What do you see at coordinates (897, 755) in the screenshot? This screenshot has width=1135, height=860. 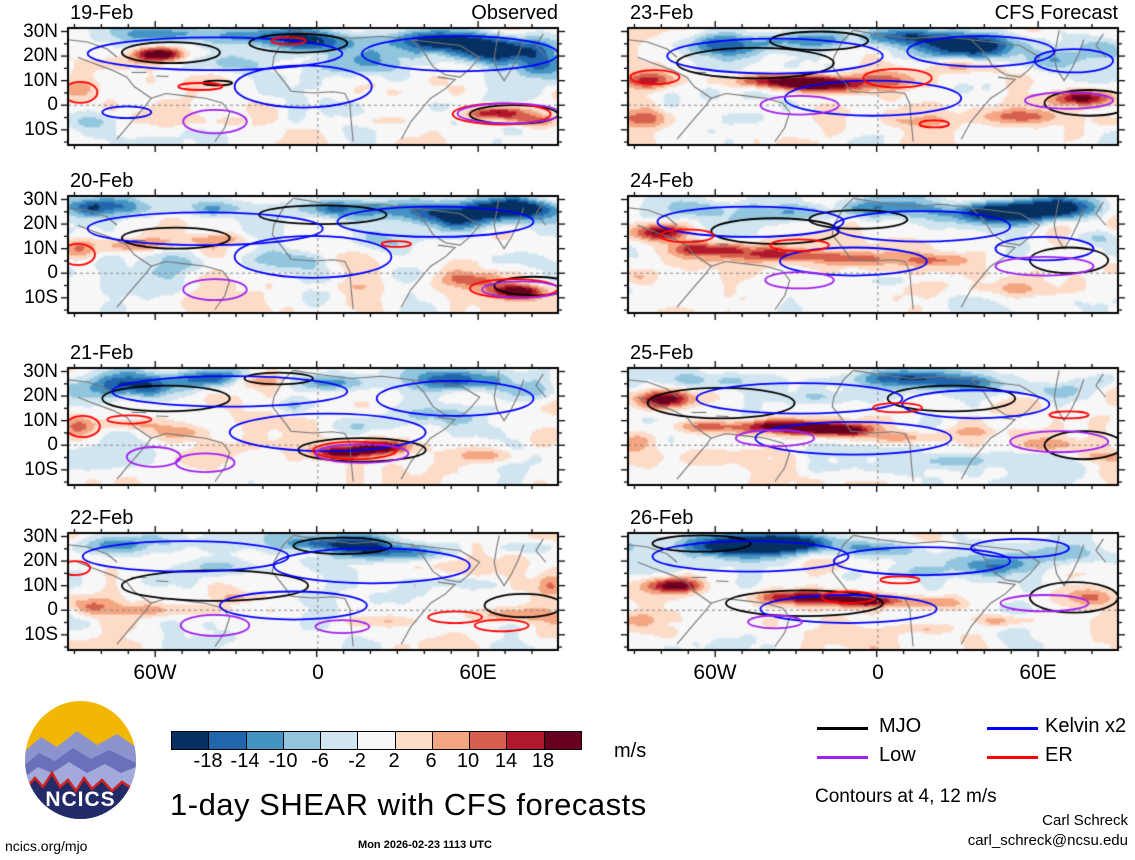 I see `legend-label-low: Low` at bounding box center [897, 755].